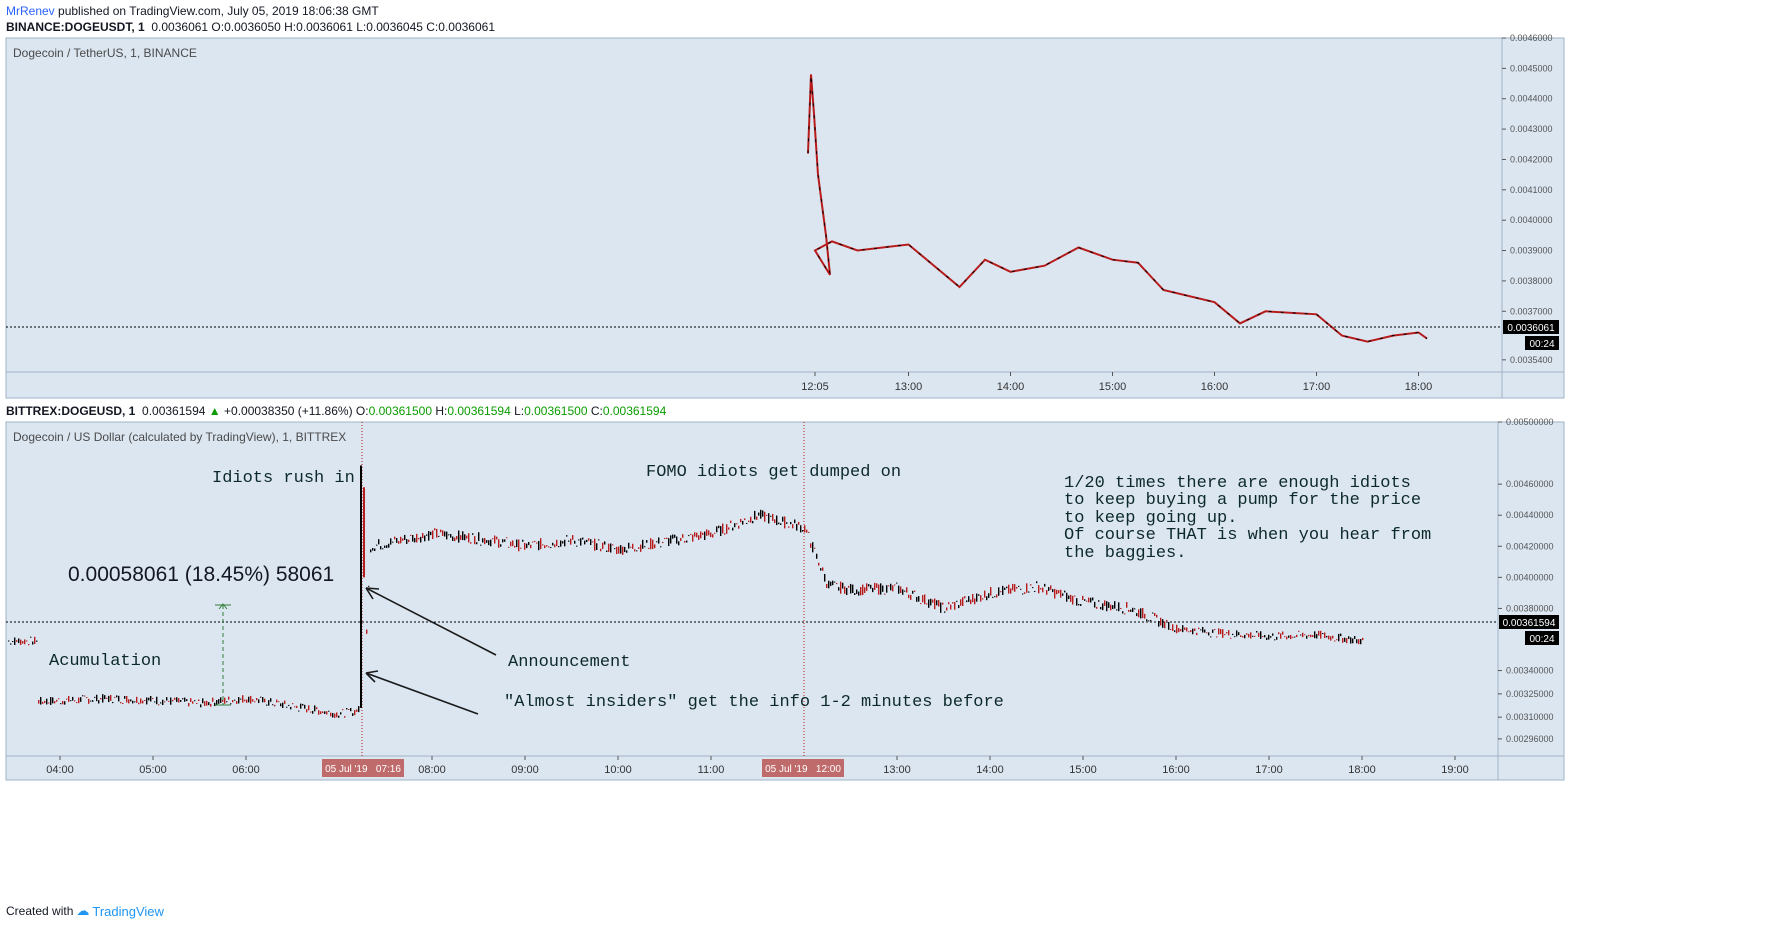  I want to click on bottom-price-axis, so click(1531, 589).